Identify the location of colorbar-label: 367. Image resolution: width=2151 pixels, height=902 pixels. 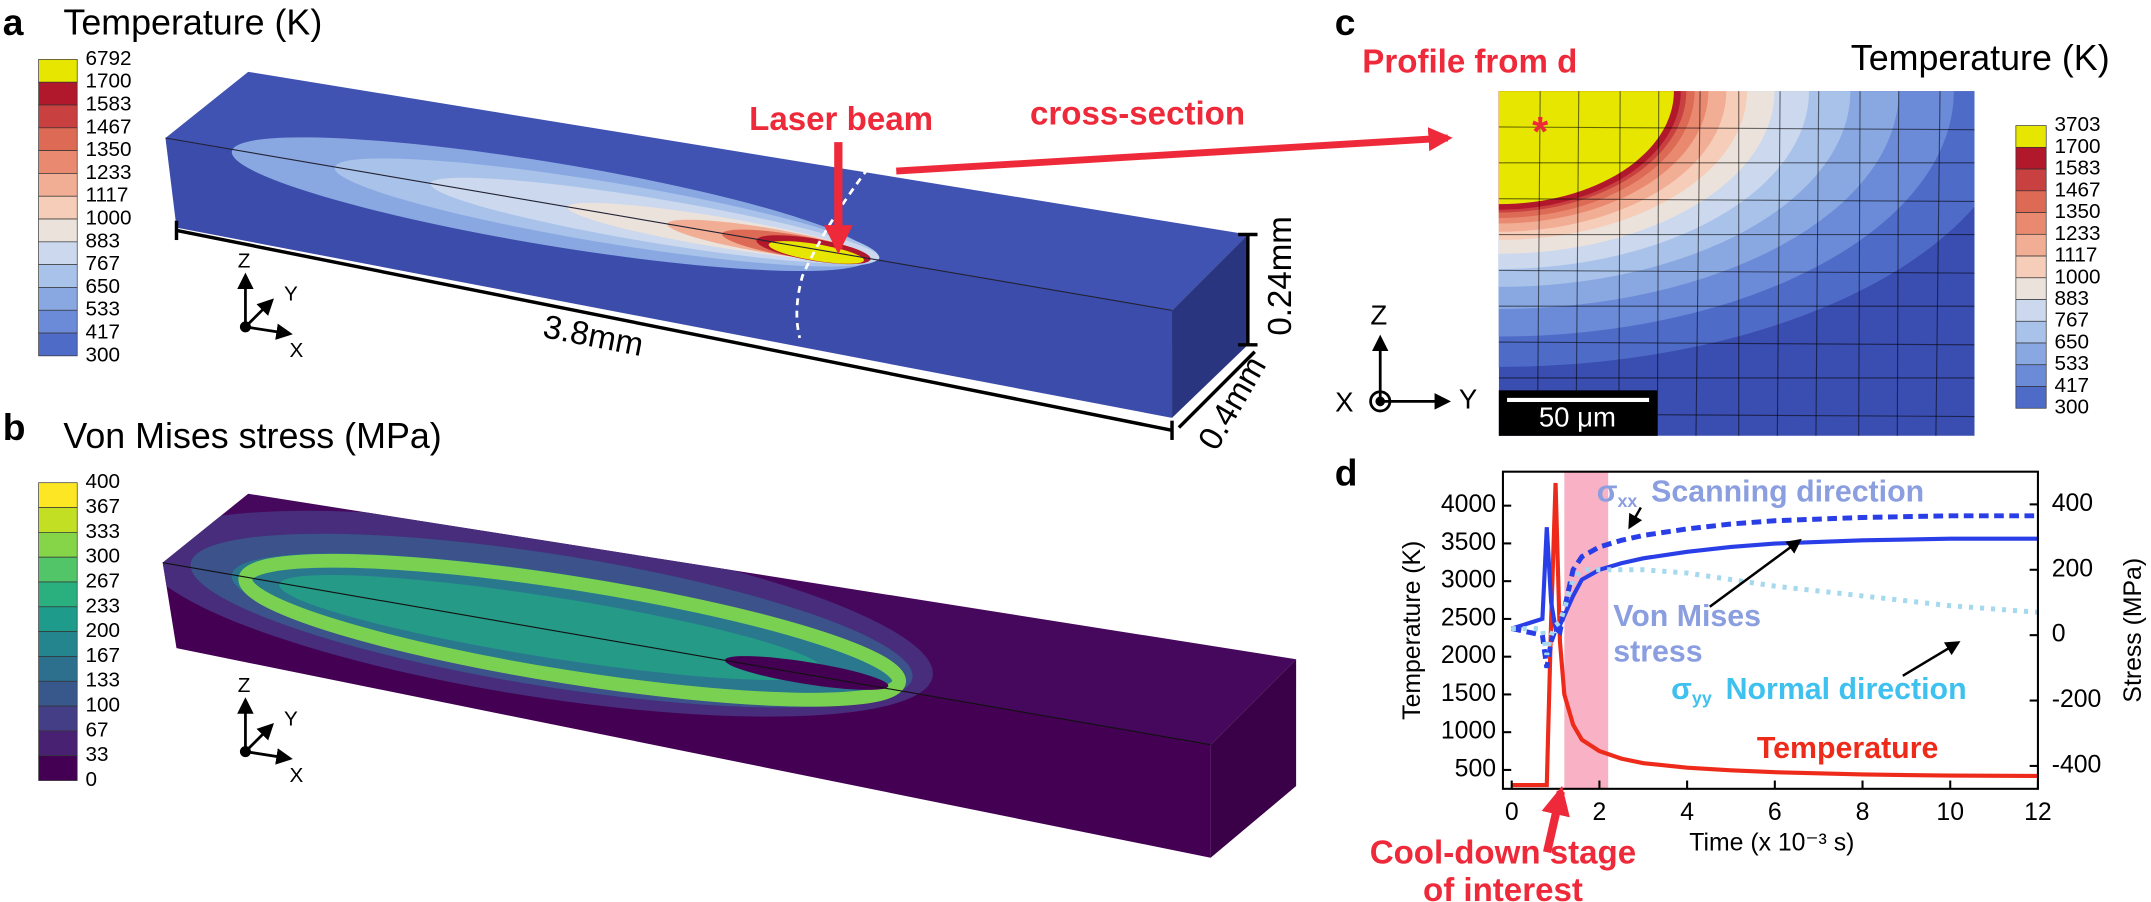
(102, 506).